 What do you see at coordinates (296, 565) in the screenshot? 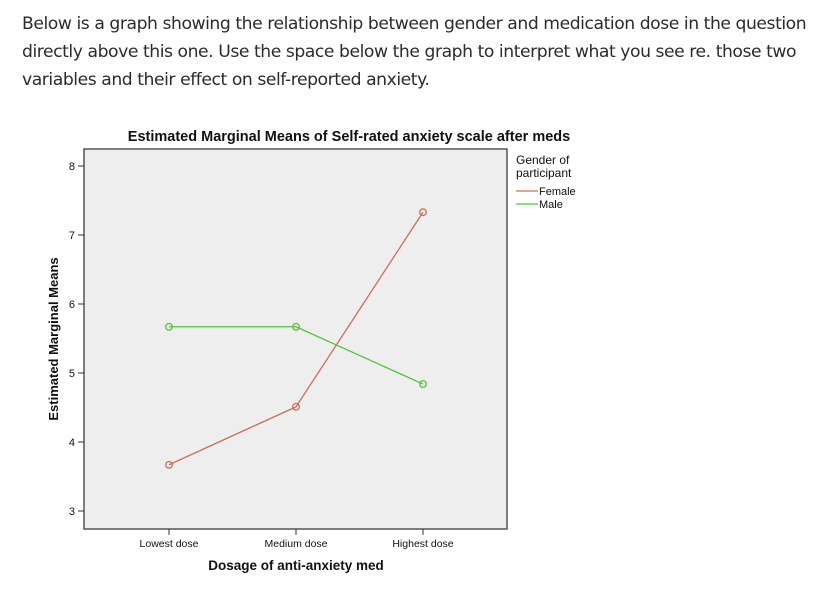
I see `x-axis-label: Dosage of anti-anxiety med` at bounding box center [296, 565].